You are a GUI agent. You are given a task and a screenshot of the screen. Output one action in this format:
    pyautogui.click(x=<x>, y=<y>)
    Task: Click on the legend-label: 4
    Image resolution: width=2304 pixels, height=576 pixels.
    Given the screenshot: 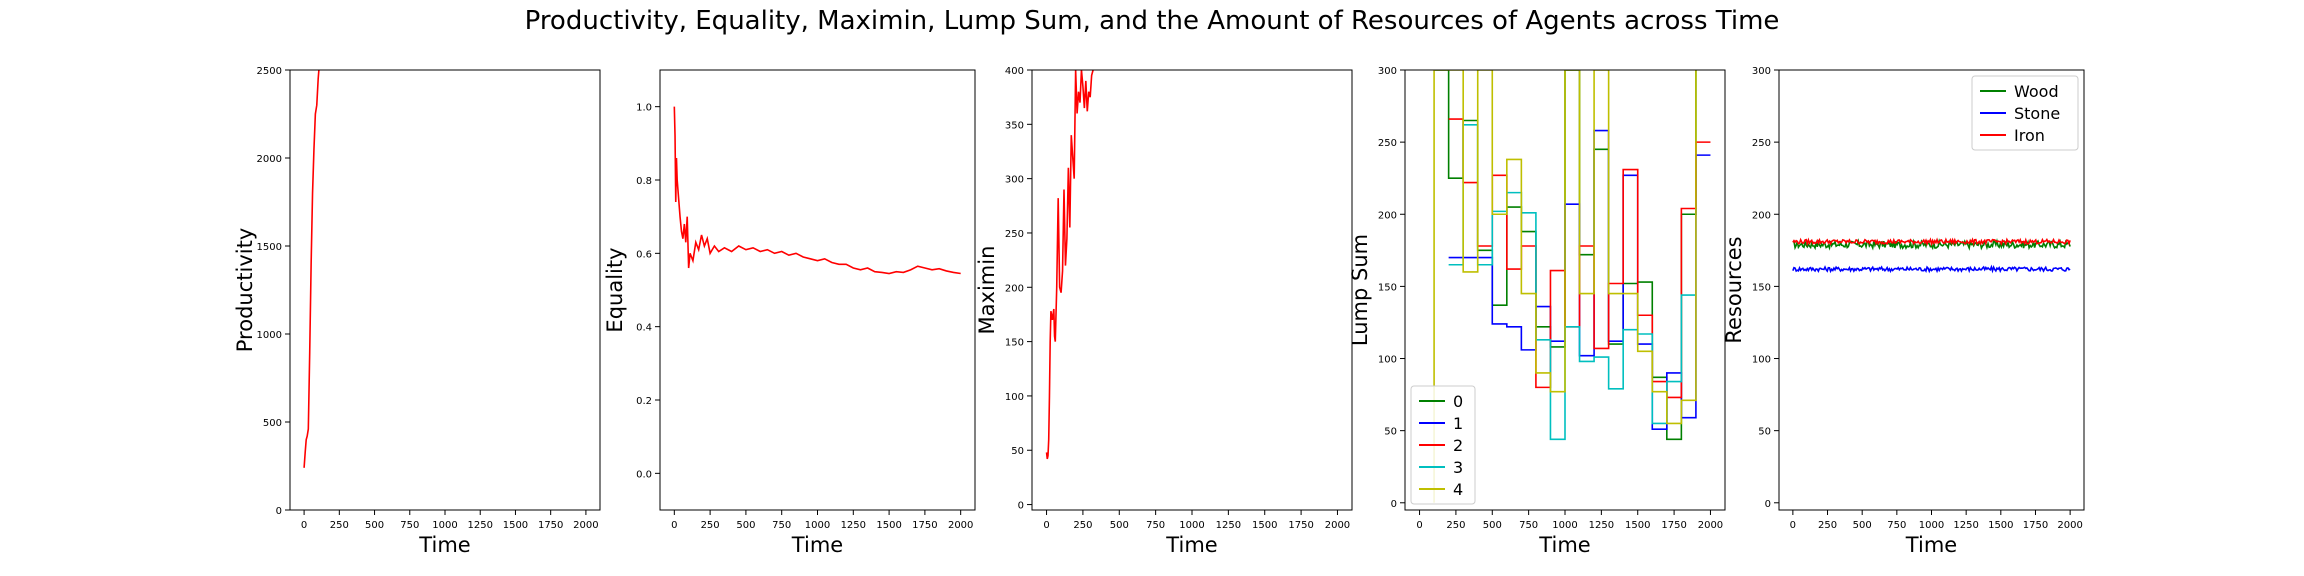 What is the action you would take?
    pyautogui.click(x=1458, y=489)
    